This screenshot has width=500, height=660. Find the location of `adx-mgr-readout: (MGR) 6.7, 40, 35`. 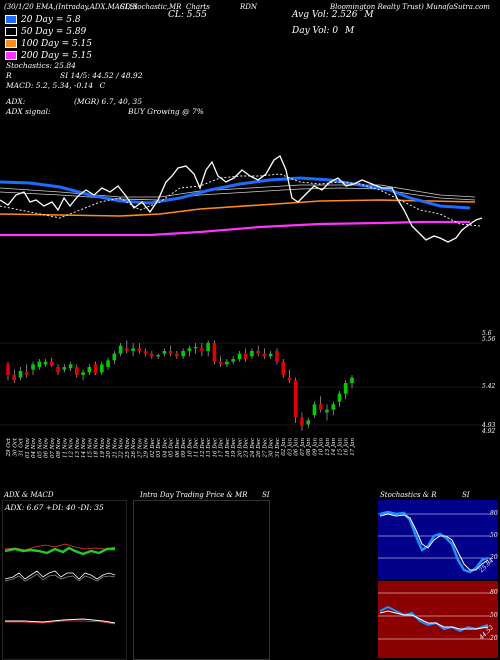

adx-mgr-readout: (MGR) 6.7, 40, 35 is located at coordinates (108, 101).